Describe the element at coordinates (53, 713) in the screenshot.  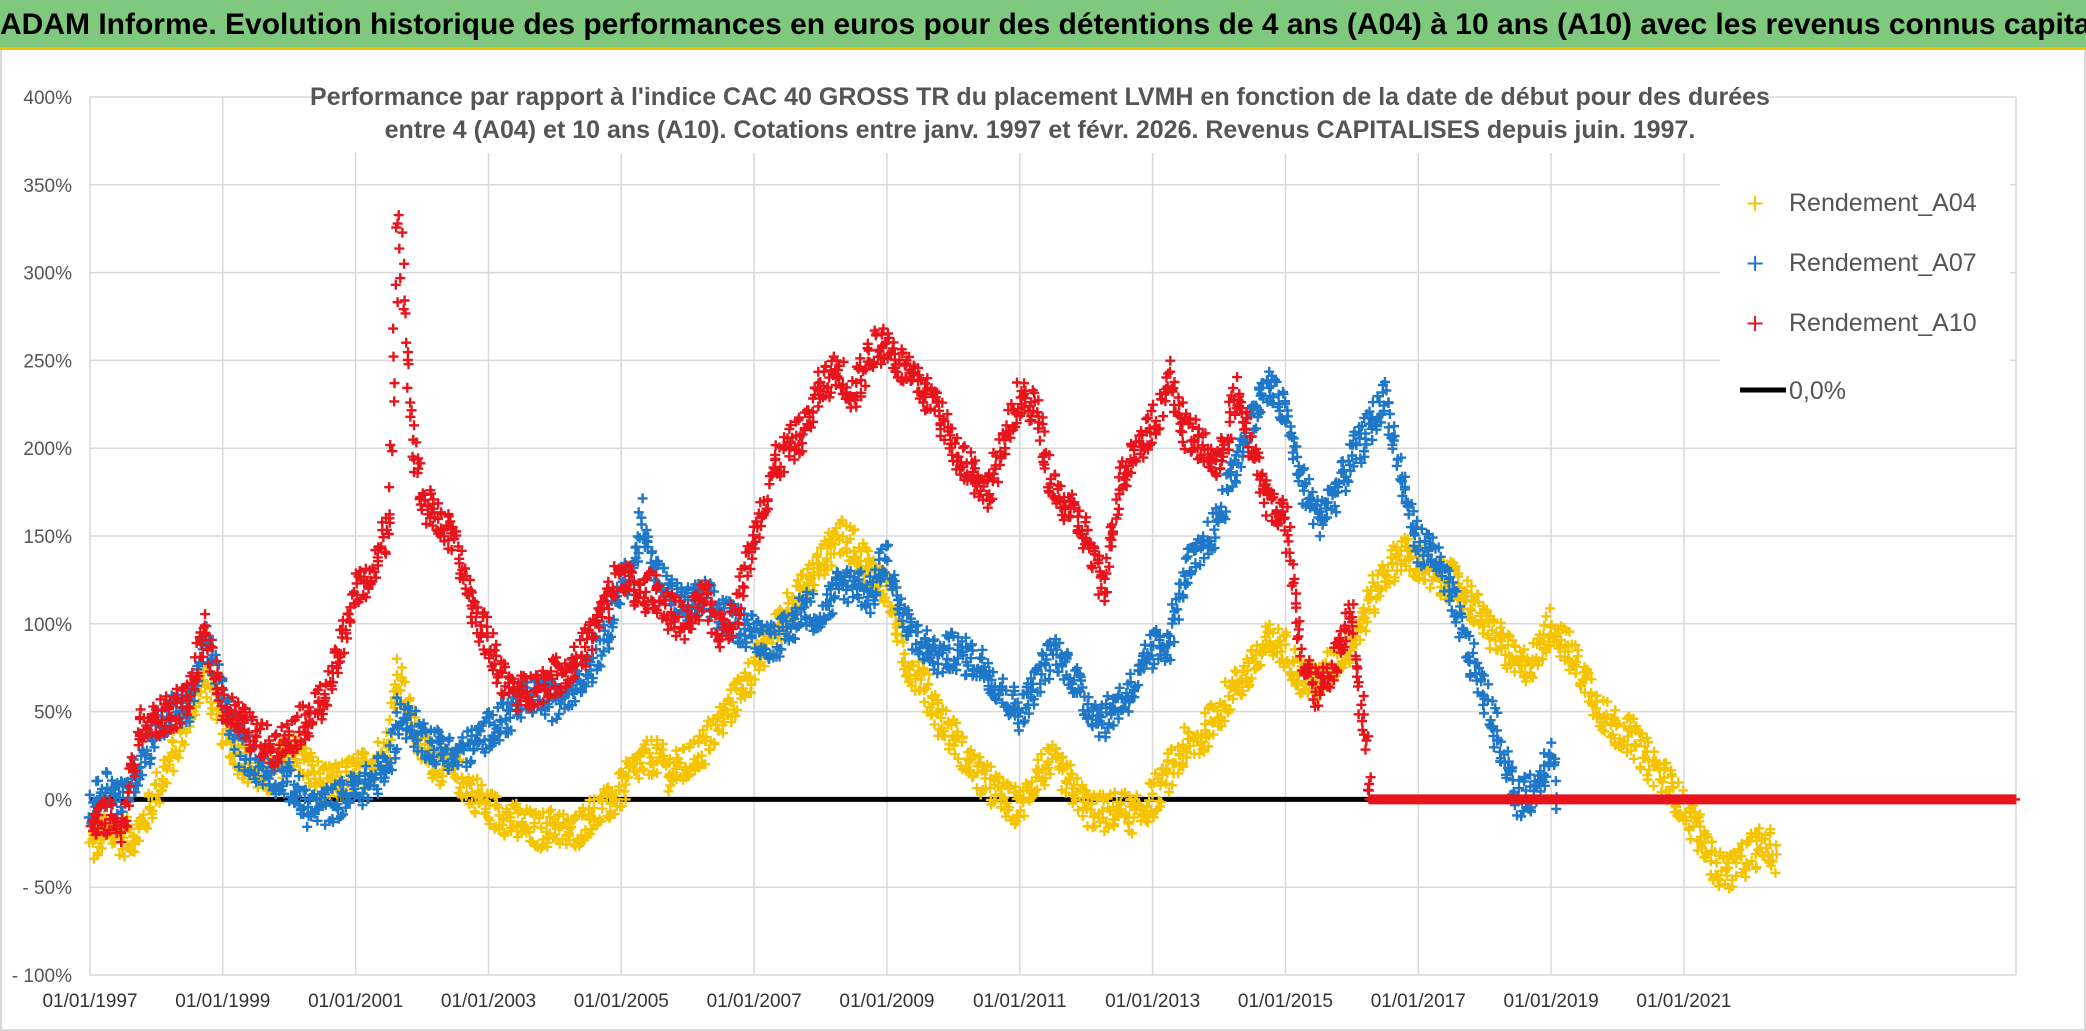
I see `y-tick-label: 50%` at that location.